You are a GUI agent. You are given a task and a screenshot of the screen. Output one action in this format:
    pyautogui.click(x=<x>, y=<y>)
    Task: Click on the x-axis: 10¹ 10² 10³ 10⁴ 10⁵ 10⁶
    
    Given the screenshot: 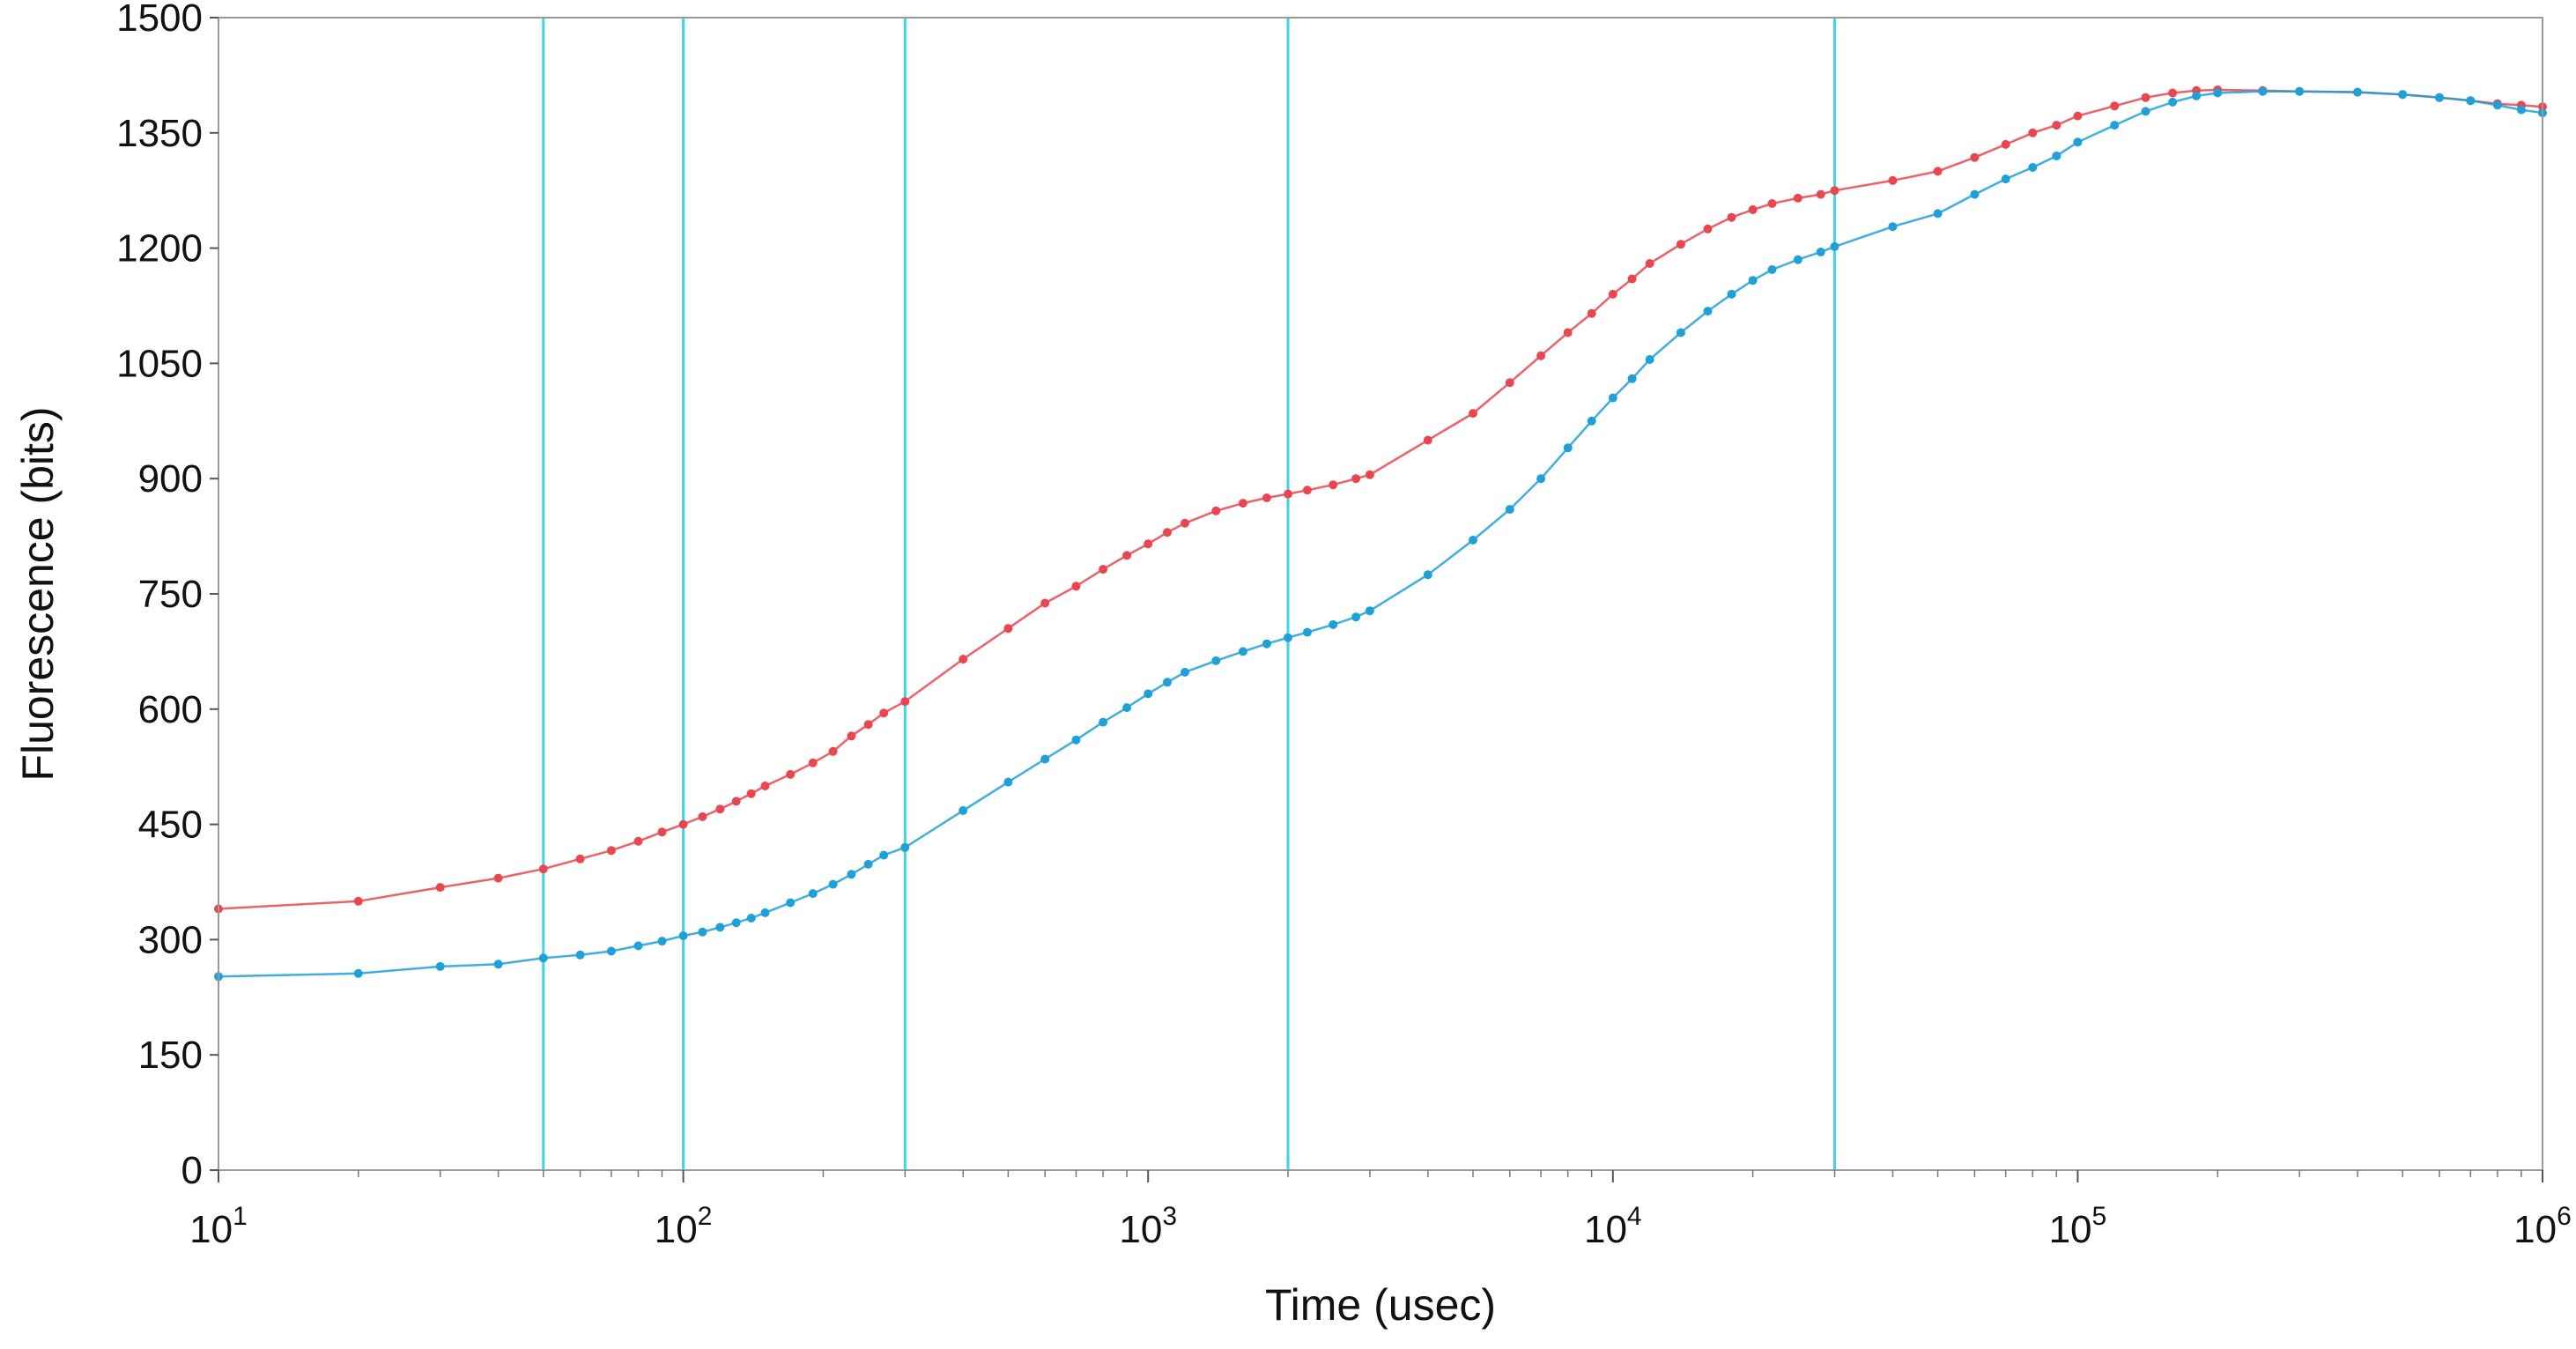 What is the action you would take?
    pyautogui.click(x=1380, y=1210)
    